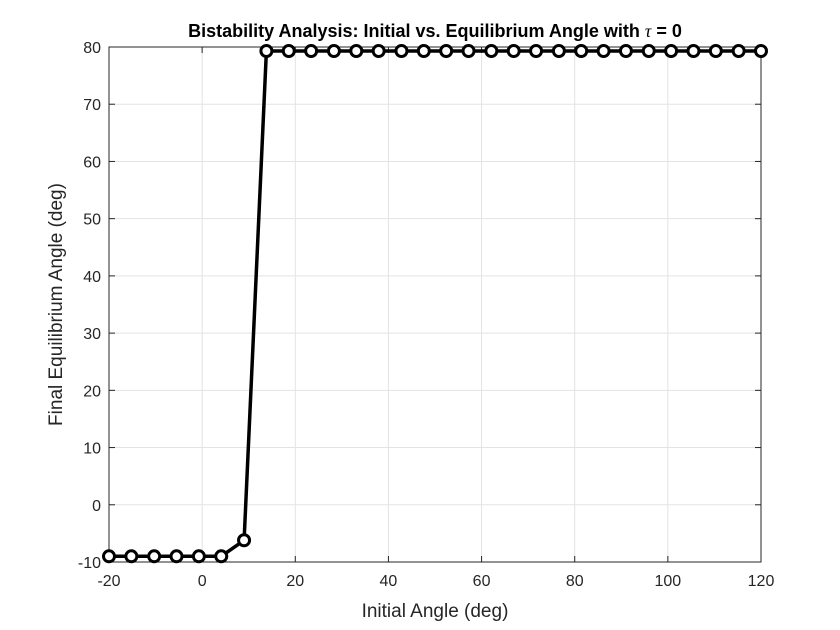 The width and height of the screenshot is (840, 630). What do you see at coordinates (202, 581) in the screenshot?
I see `x-tick-label: 0` at bounding box center [202, 581].